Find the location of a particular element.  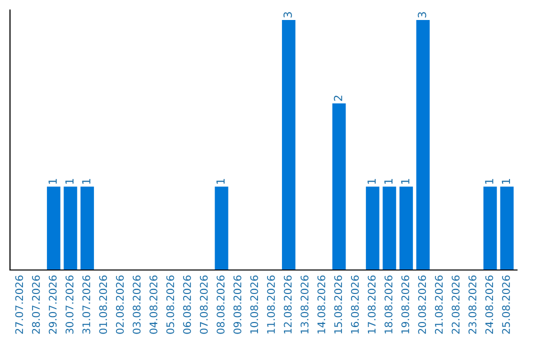

x-tick-label: 13.08.2026 is located at coordinates (304, 305).